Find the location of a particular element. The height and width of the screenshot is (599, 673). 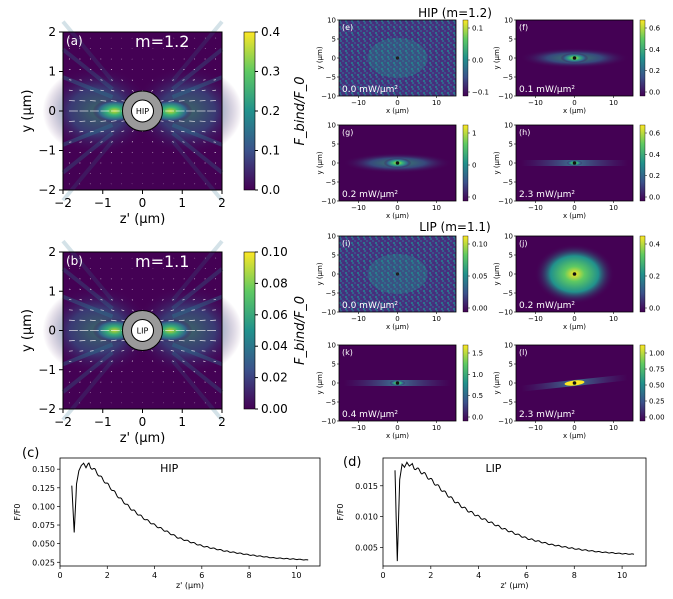

colorbar-tick-label: 0.2 is located at coordinates (654, 176).